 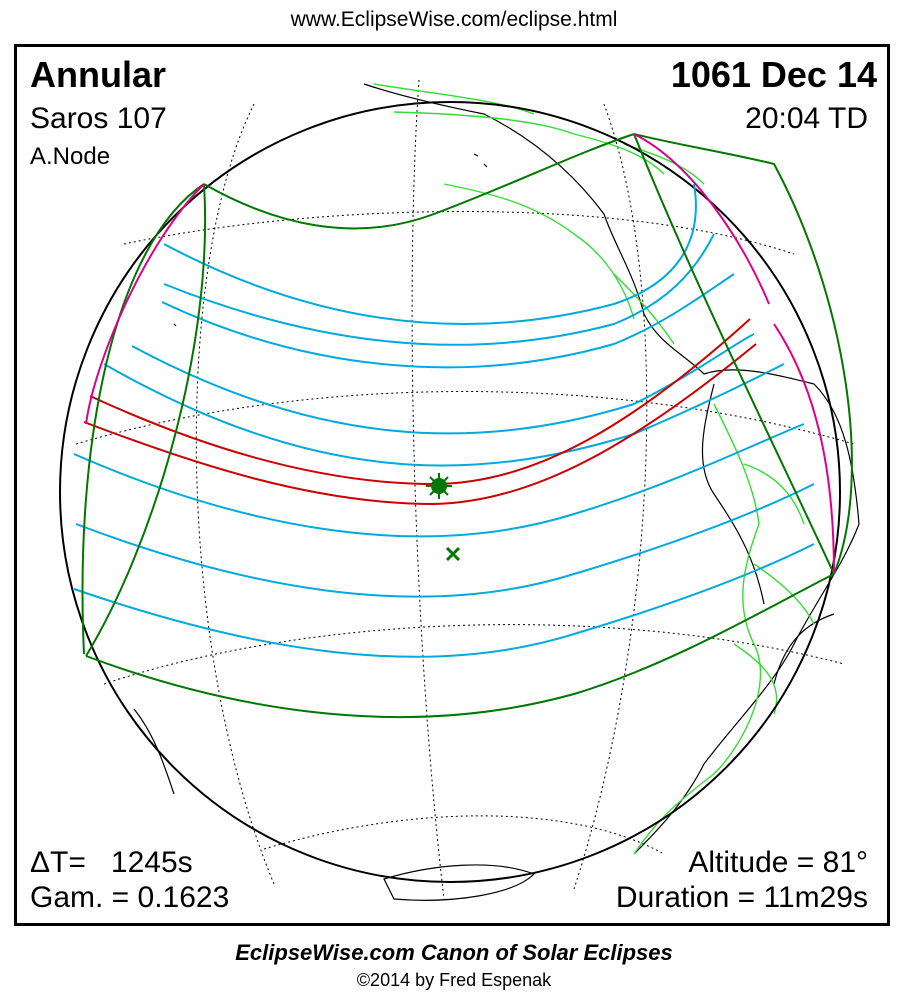 What do you see at coordinates (806, 118) in the screenshot?
I see `eclipse-time: 20:04 TD` at bounding box center [806, 118].